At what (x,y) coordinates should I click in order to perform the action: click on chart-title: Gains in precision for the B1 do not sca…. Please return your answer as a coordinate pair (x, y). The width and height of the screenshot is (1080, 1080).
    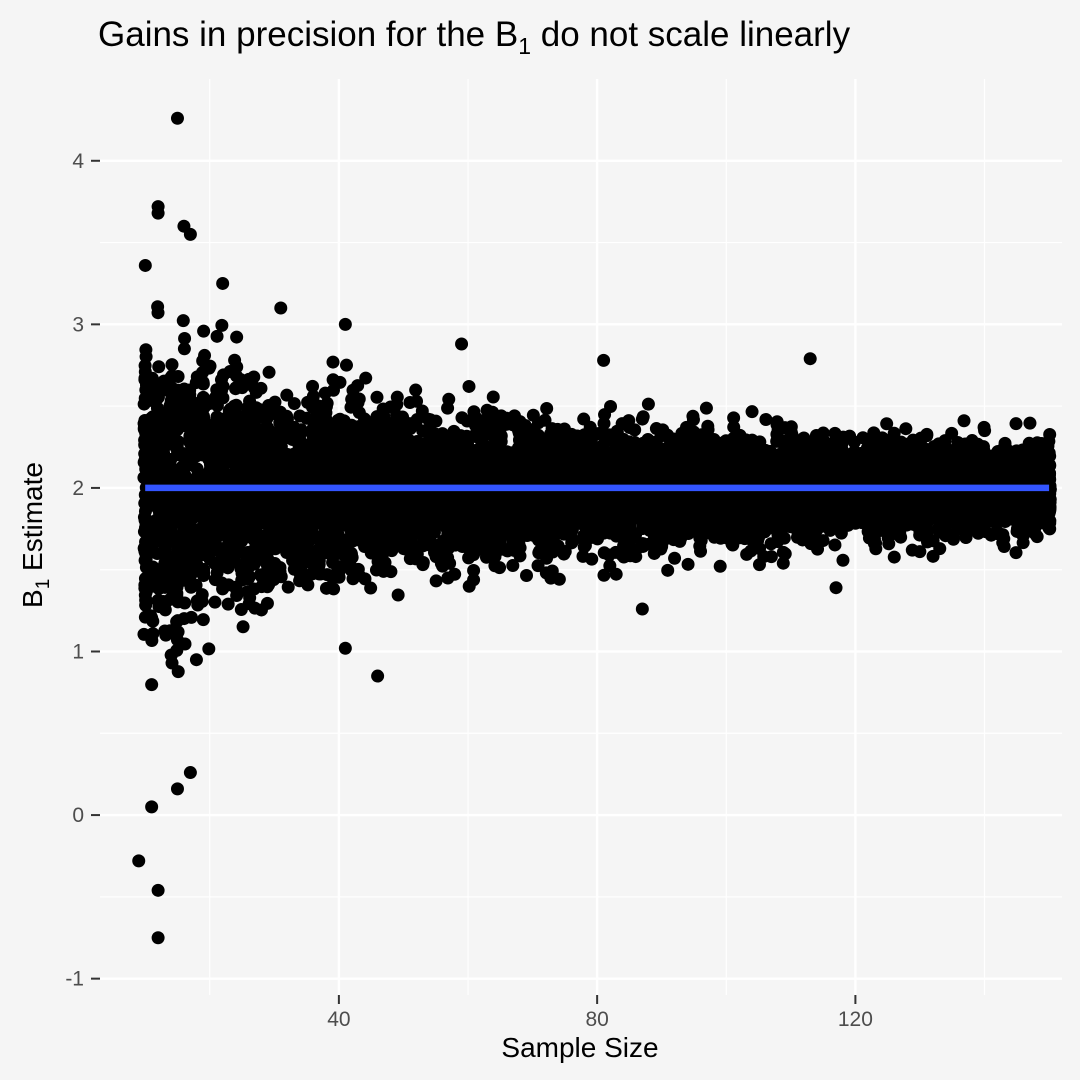
    Looking at the image, I should click on (474, 37).